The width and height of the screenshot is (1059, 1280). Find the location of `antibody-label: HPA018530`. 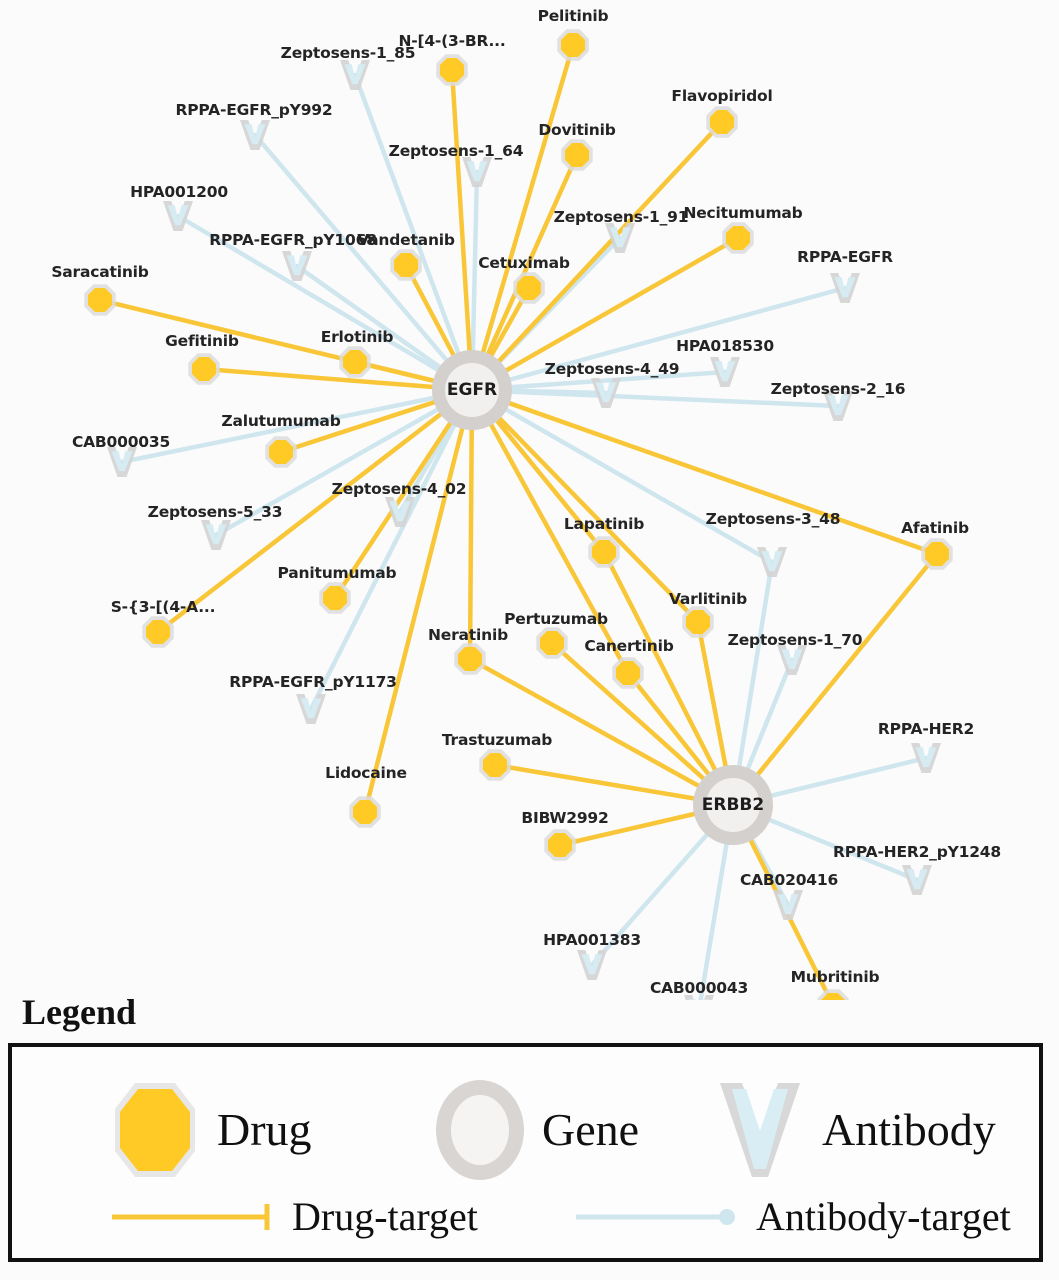

antibody-label: HPA018530 is located at coordinates (725, 346).